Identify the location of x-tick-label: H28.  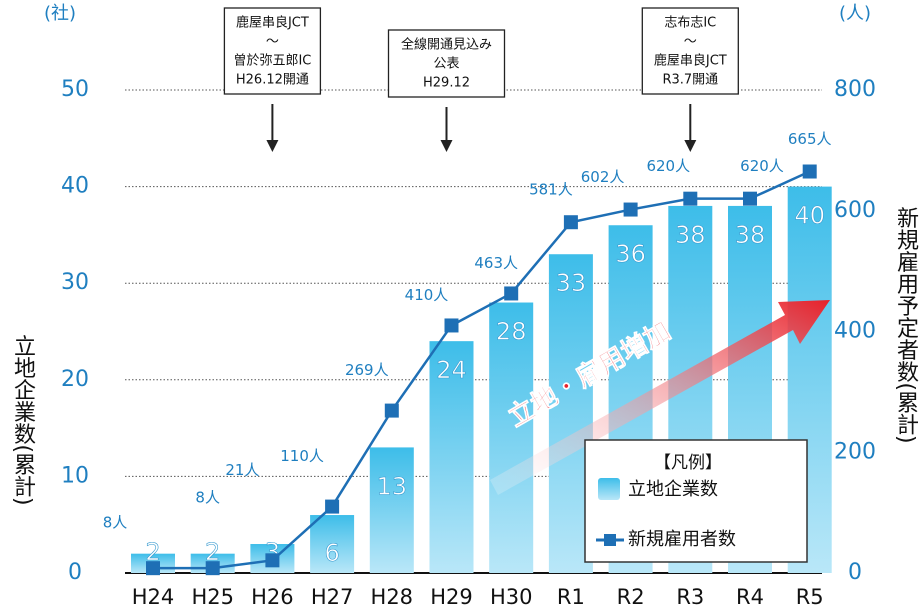
(392, 597).